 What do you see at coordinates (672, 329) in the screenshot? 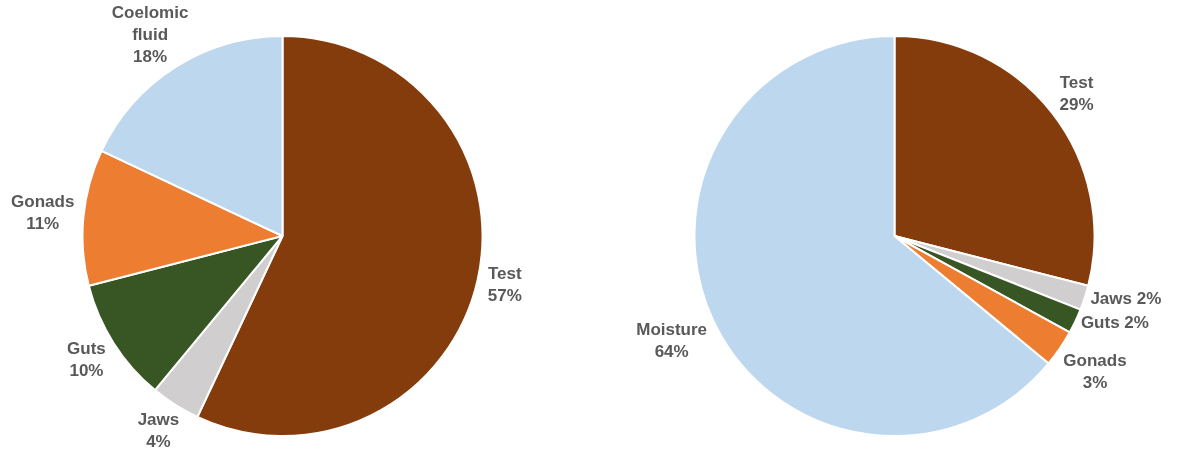
I see `slice-label: Moisture` at bounding box center [672, 329].